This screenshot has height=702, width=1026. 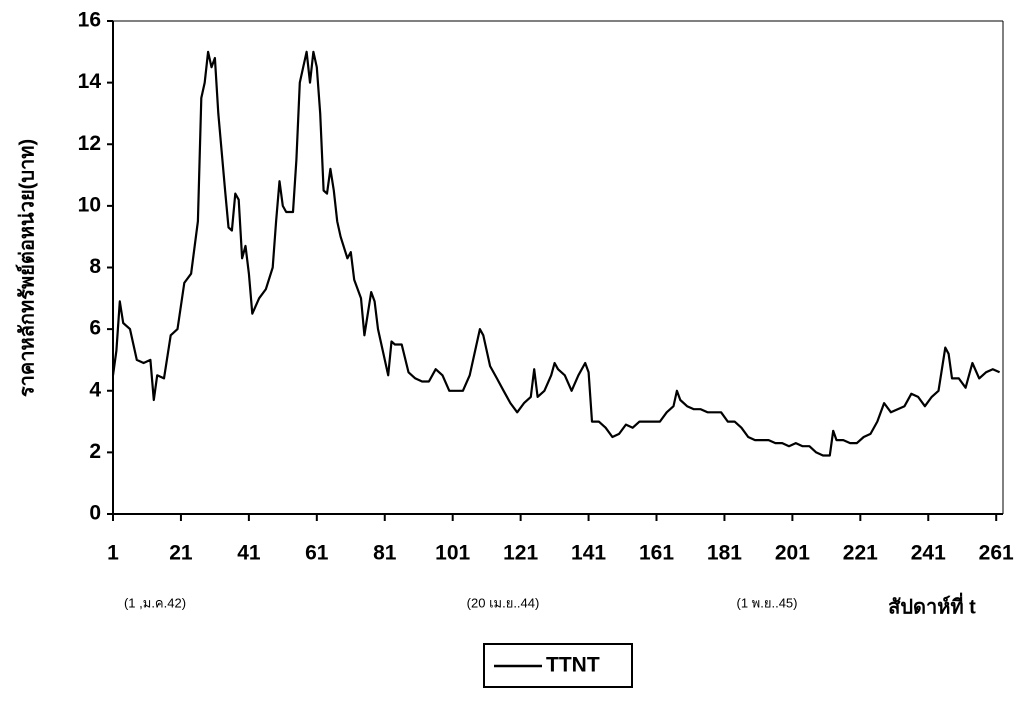 What do you see at coordinates (155, 602) in the screenshot?
I see `annotation: (1 ,ม.ค.42)` at bounding box center [155, 602].